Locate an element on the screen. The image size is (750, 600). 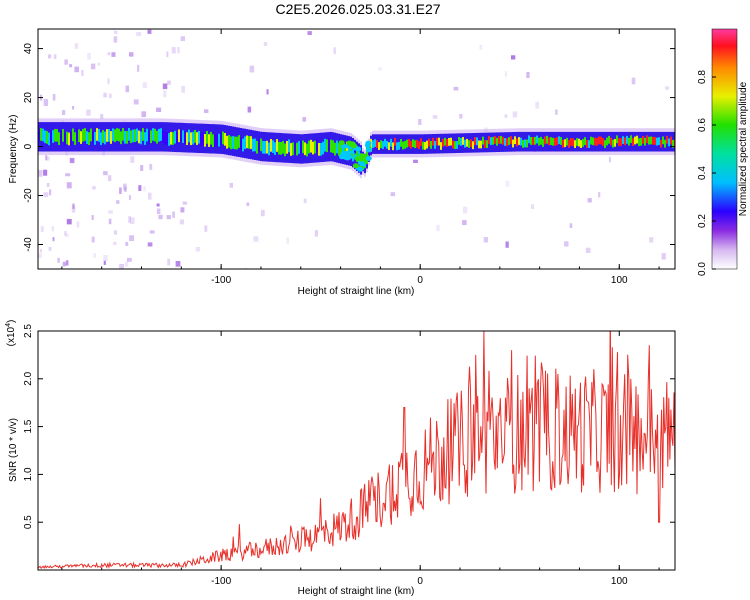
x-tick-label: 100 is located at coordinates (619, 280).